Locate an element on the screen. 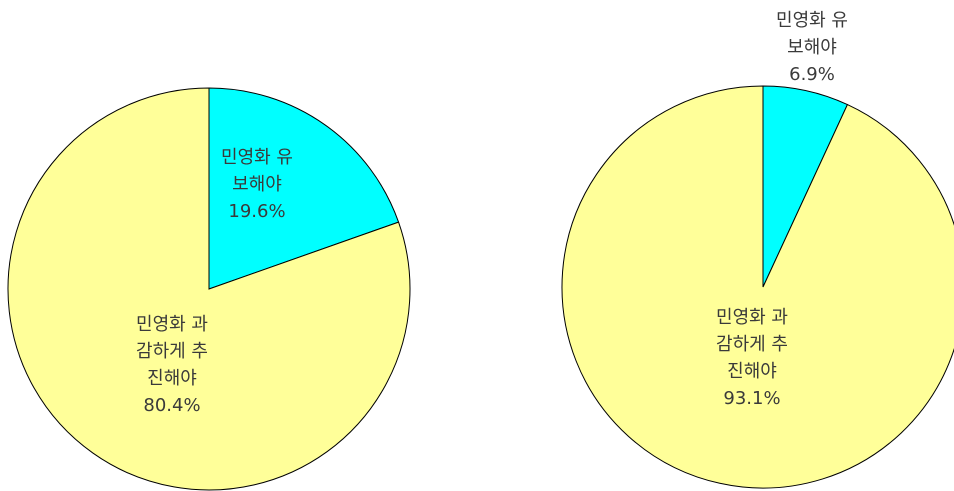 This screenshot has width=954, height=491. pie-2-slice-1-label-line-2: 보해야 is located at coordinates (812, 47).